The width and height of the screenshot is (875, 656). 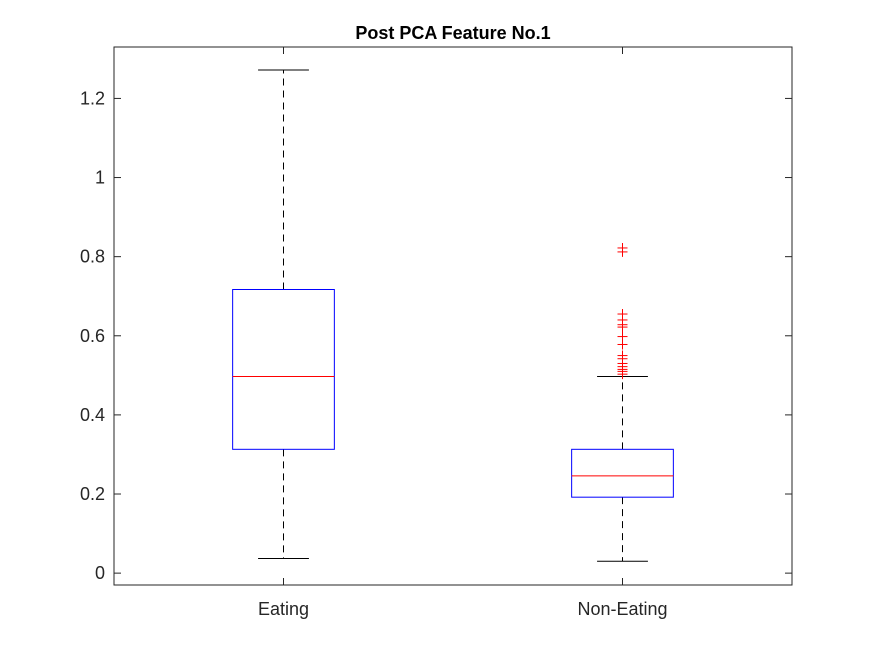 I want to click on y-tick-label: 1.2, so click(x=92, y=98).